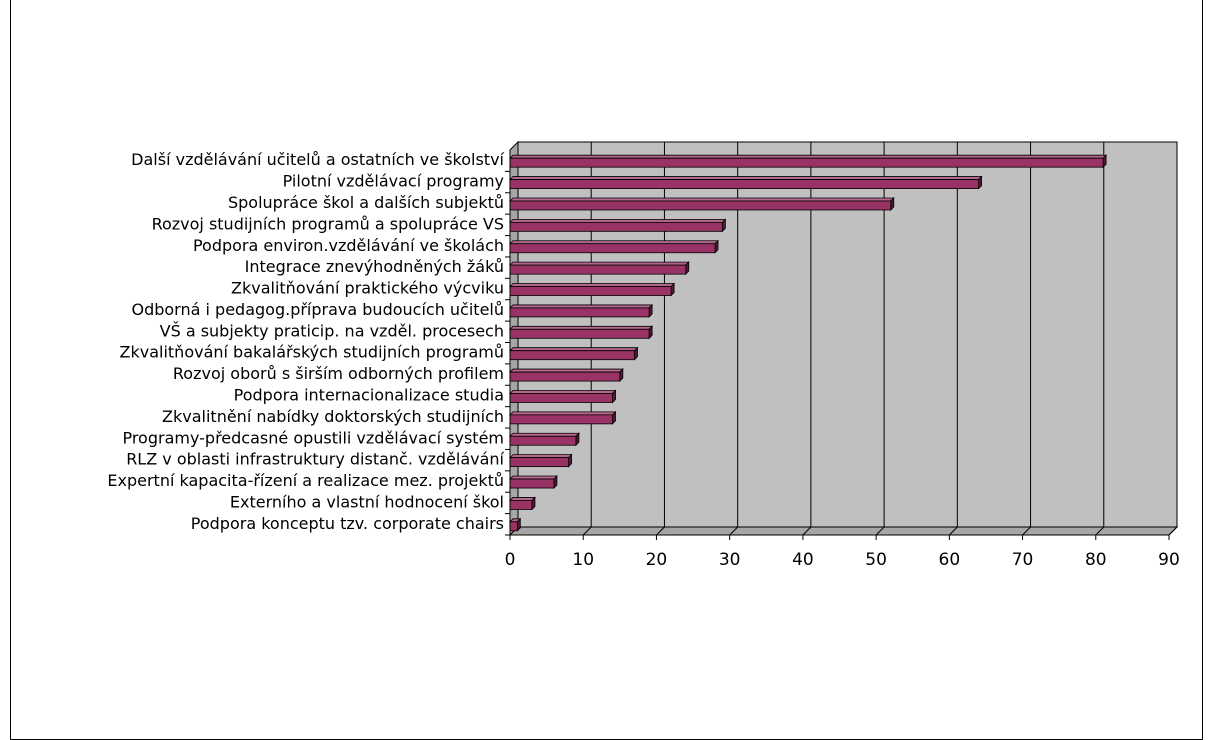 The width and height of the screenshot is (1214, 740). I want to click on x-tick-label: 60, so click(950, 560).